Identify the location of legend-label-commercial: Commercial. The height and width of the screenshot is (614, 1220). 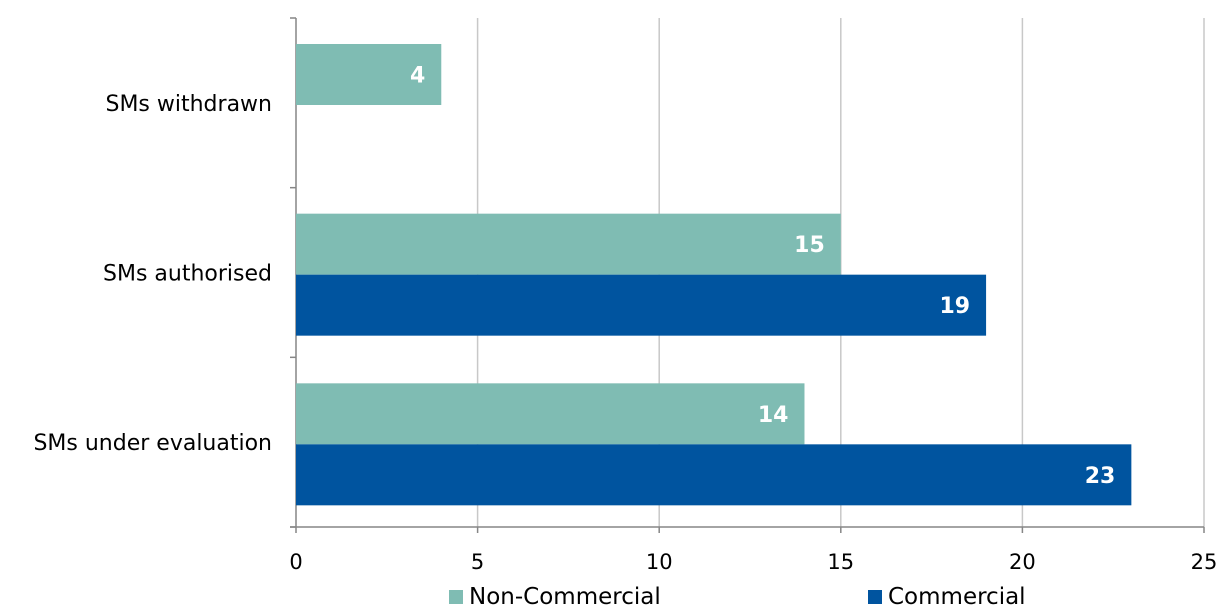
(957, 597).